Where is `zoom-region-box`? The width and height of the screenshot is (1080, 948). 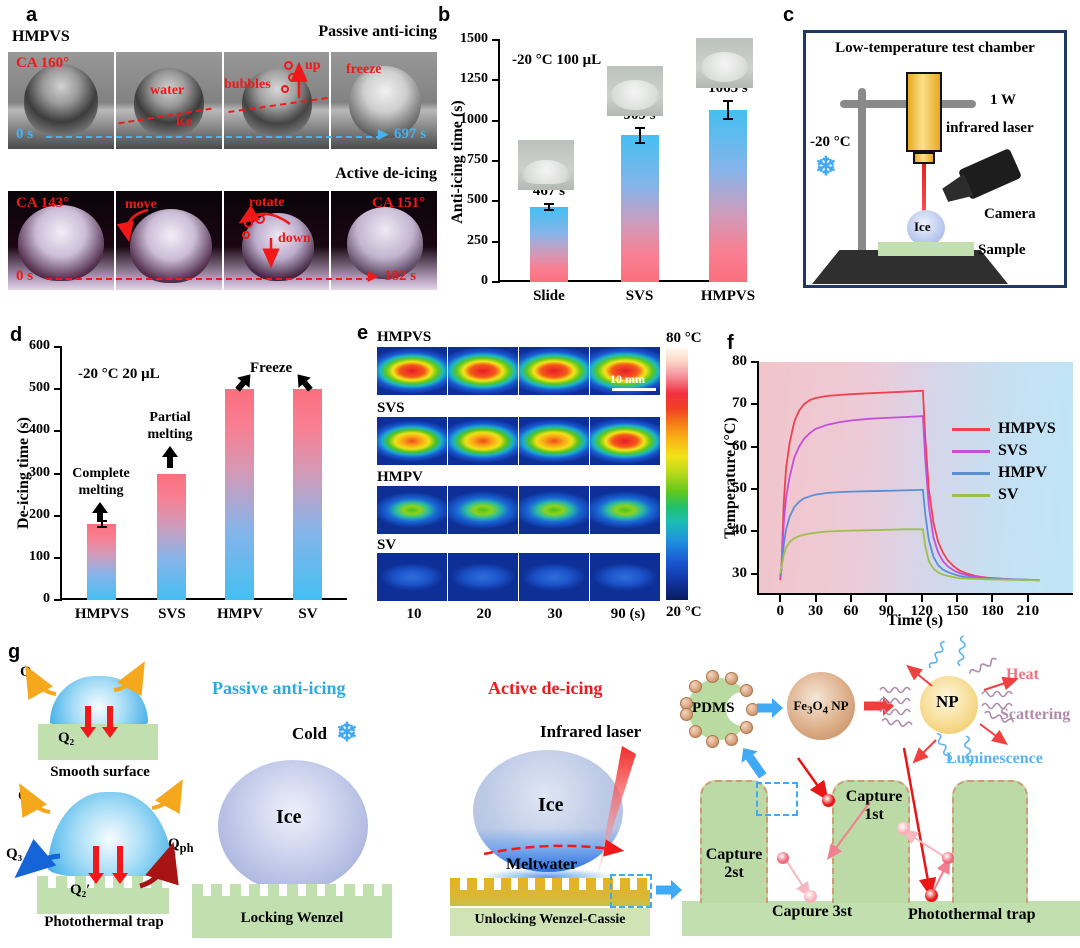 zoom-region-box is located at coordinates (631, 891).